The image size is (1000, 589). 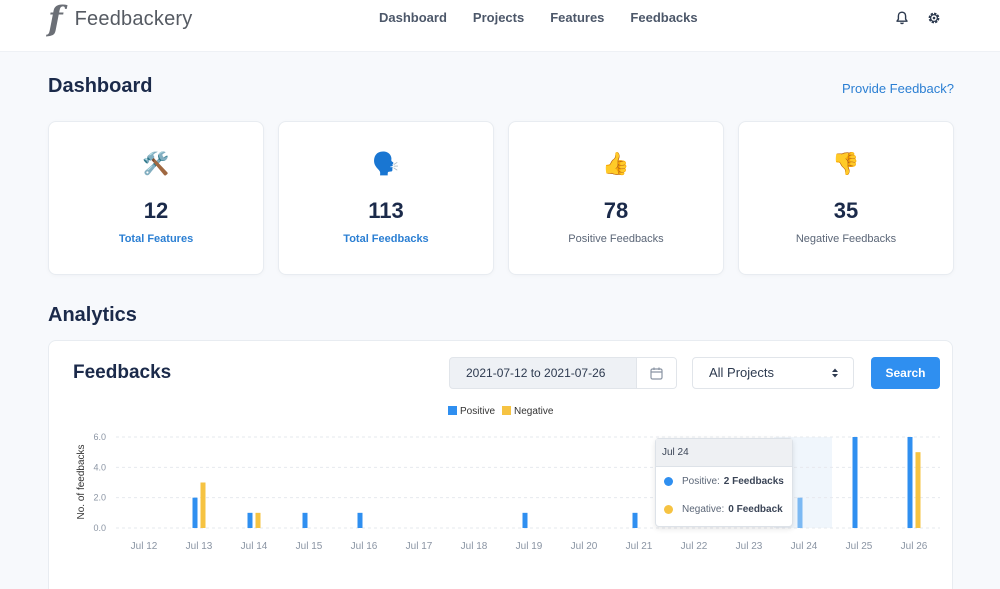 What do you see at coordinates (753, 481) in the screenshot?
I see `tooltip-value: 2 Feedbacks` at bounding box center [753, 481].